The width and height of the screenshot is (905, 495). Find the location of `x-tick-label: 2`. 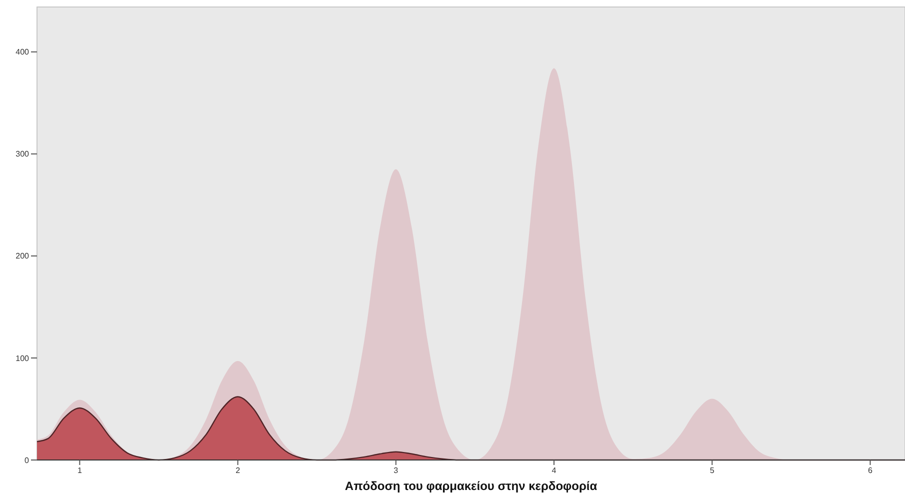

x-tick-label: 2 is located at coordinates (238, 470).